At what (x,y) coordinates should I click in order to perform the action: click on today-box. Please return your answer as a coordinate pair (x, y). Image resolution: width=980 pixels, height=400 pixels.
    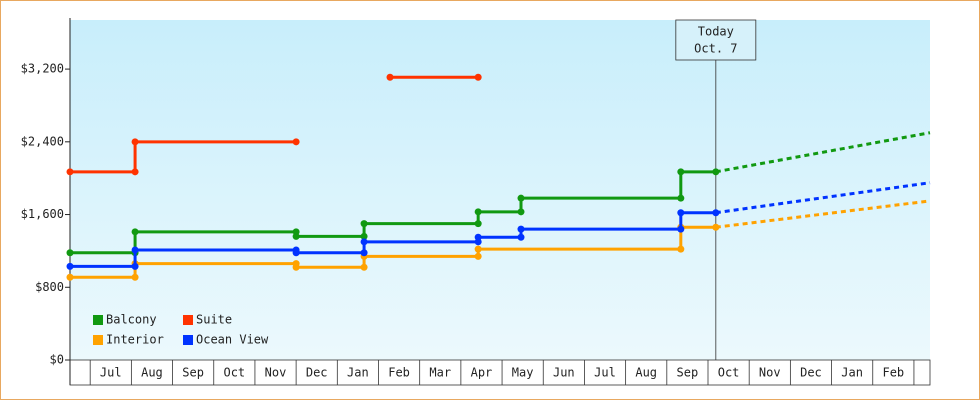
    Looking at the image, I should click on (716, 40).